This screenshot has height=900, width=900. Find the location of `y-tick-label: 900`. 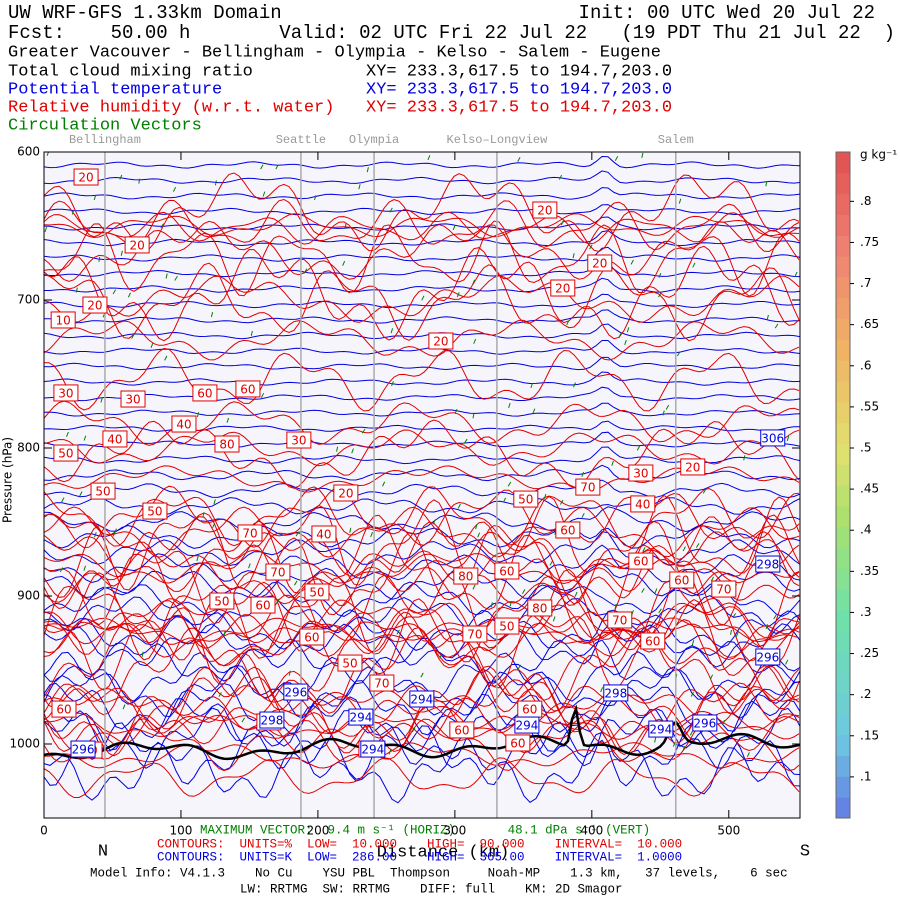

y-tick-label: 900 is located at coordinates (28, 596).